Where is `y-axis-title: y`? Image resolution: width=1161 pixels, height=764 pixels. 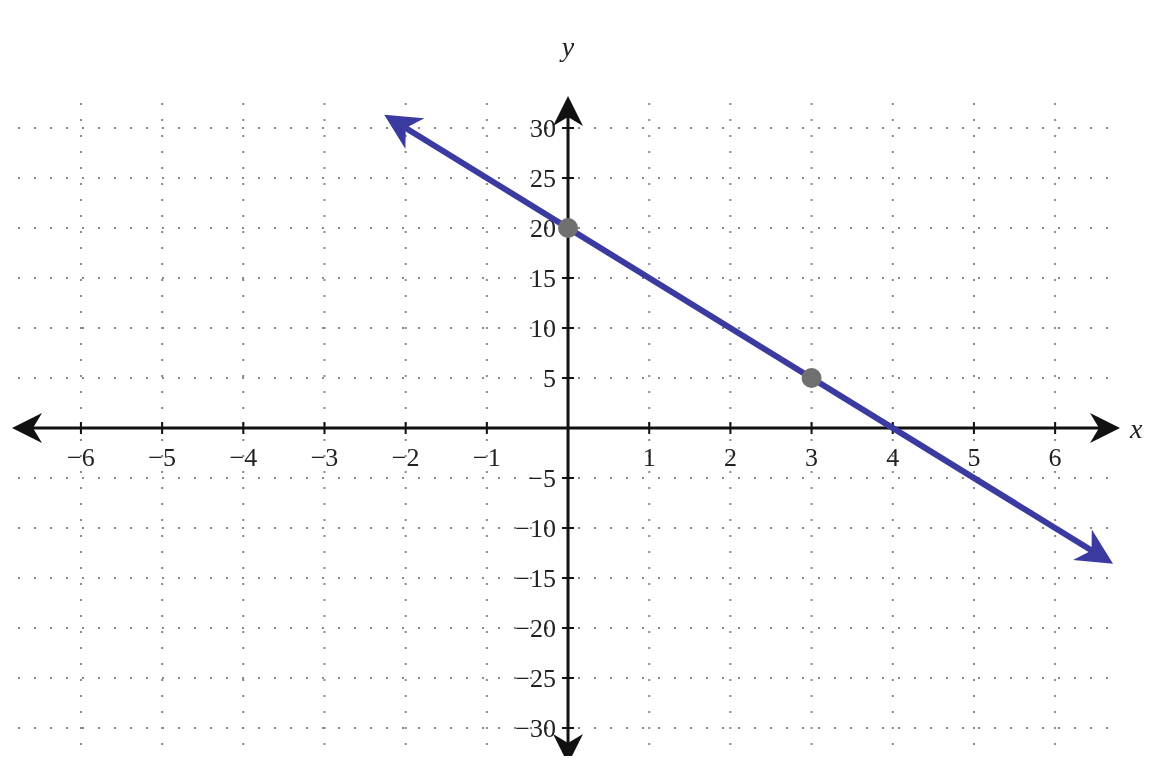
y-axis-title: y is located at coordinates (566, 46).